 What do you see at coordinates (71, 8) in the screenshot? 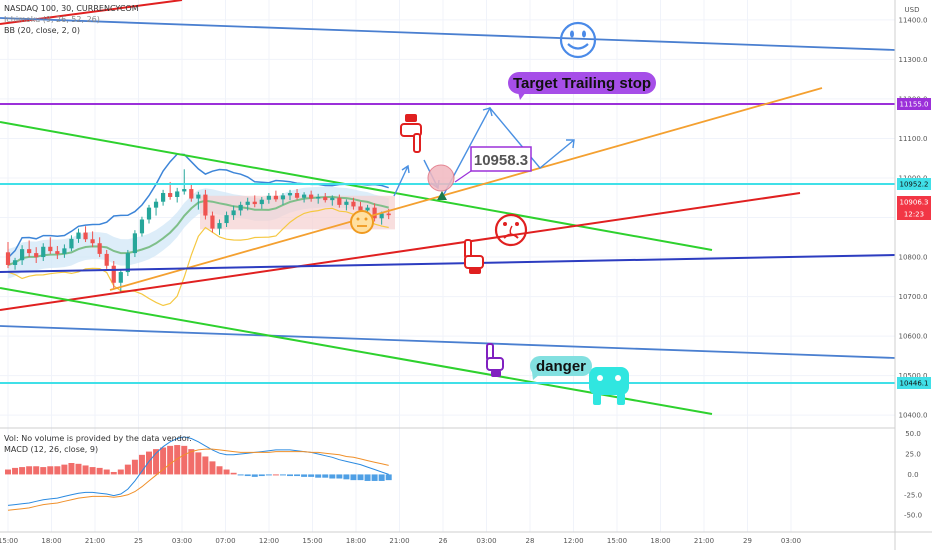
I see `symbol-legend: NASDAQ 100, 30, CURRENCYCOM` at bounding box center [71, 8].